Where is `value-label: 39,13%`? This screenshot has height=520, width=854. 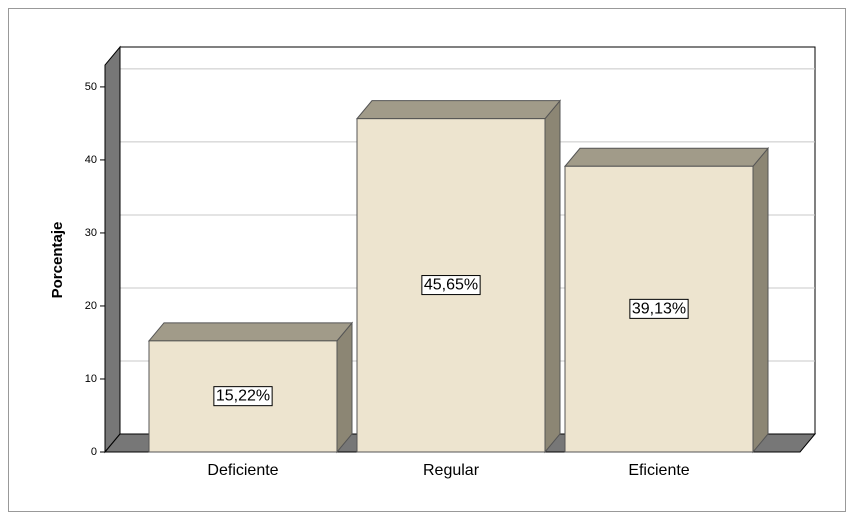 value-label: 39,13% is located at coordinates (659, 308).